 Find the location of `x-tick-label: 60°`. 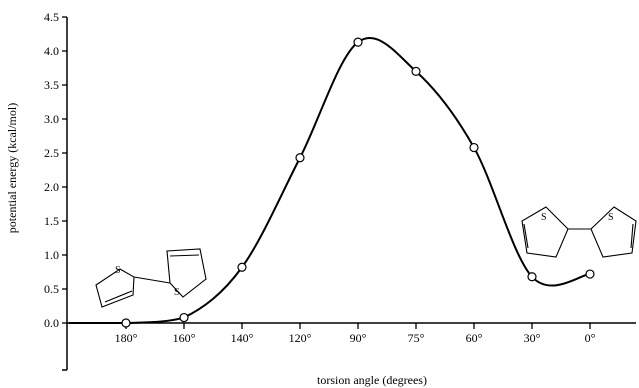

x-tick-label: 60° is located at coordinates (474, 338).